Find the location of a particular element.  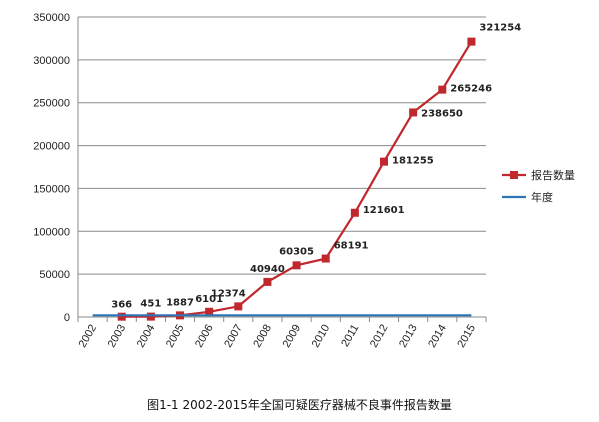

x-tick-label: 2014 is located at coordinates (437, 336).